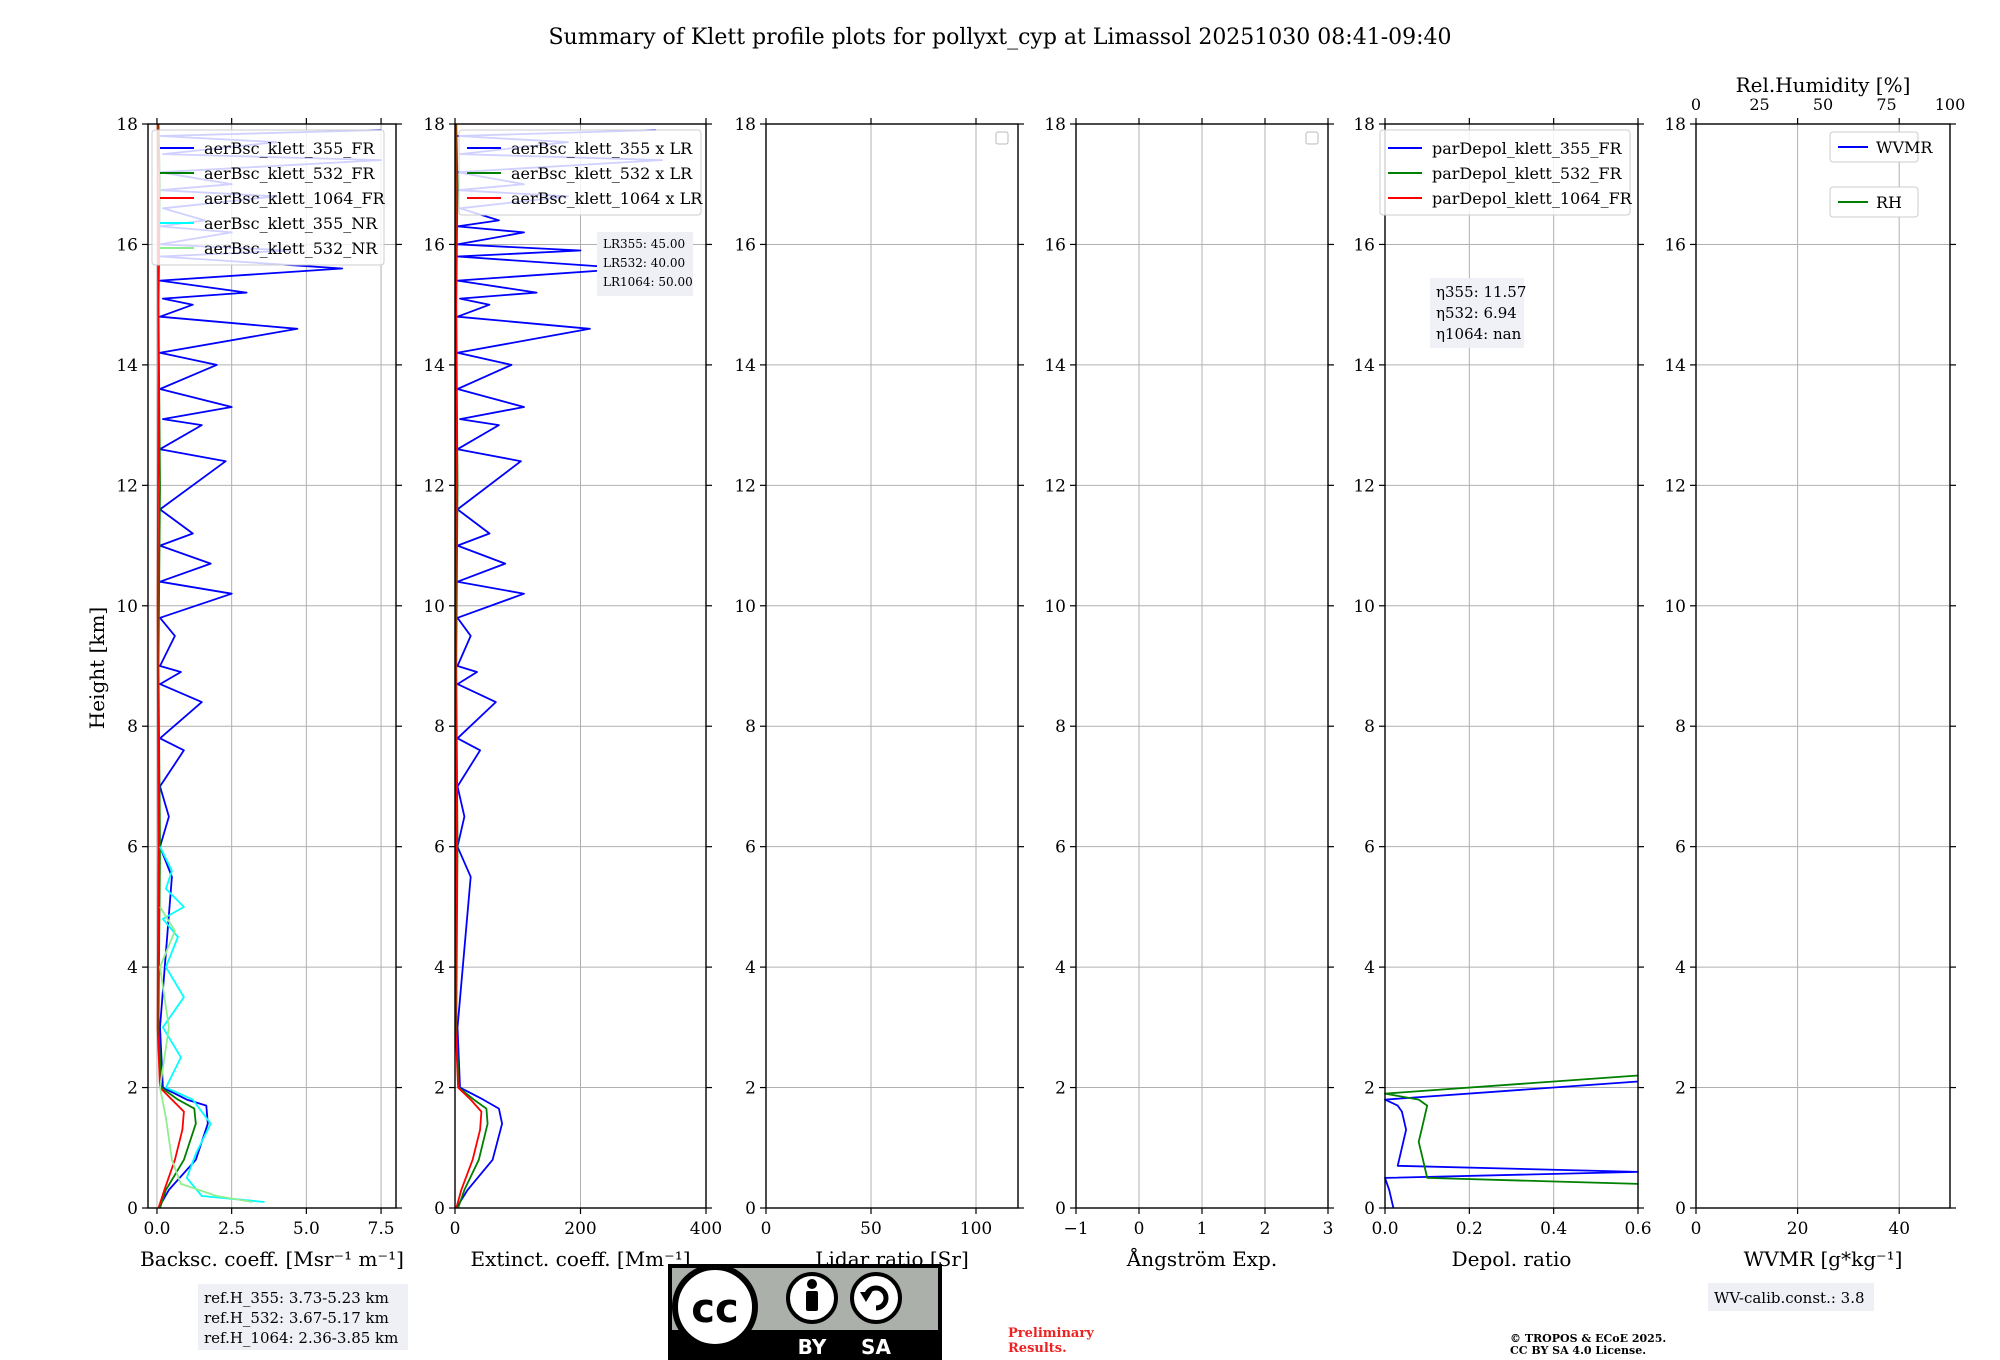 The width and height of the screenshot is (2000, 1360). What do you see at coordinates (97, 668) in the screenshot?
I see `y-axis-label: Height [km]` at bounding box center [97, 668].